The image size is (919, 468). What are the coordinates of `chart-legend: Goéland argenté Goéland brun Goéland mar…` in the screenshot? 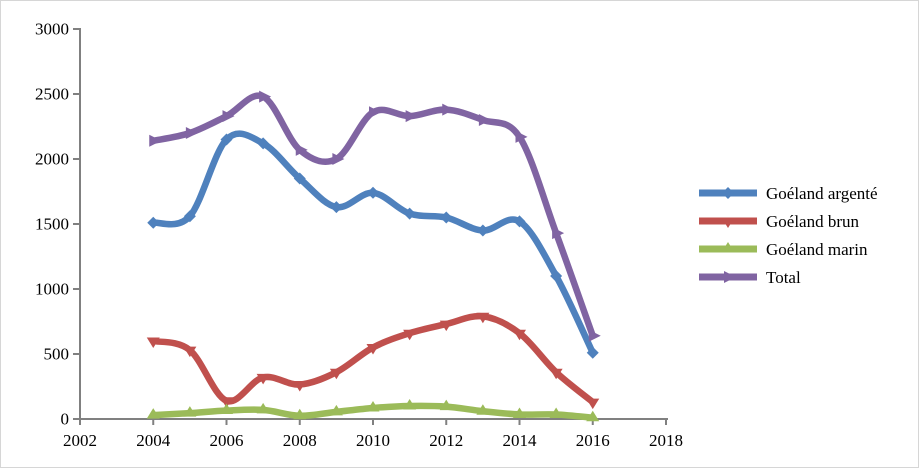 It's located at (788, 235).